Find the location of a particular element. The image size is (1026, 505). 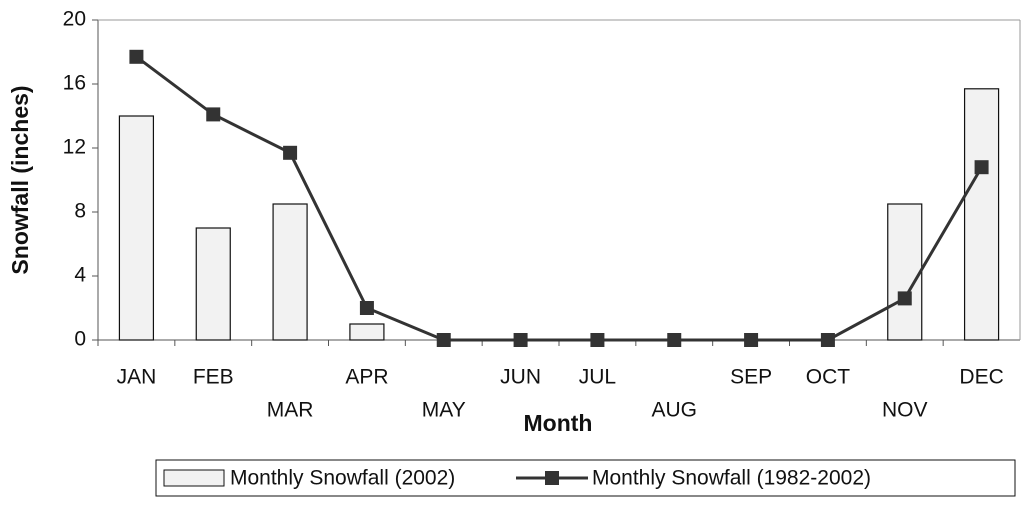

x-tick-label: AUG is located at coordinates (674, 410).